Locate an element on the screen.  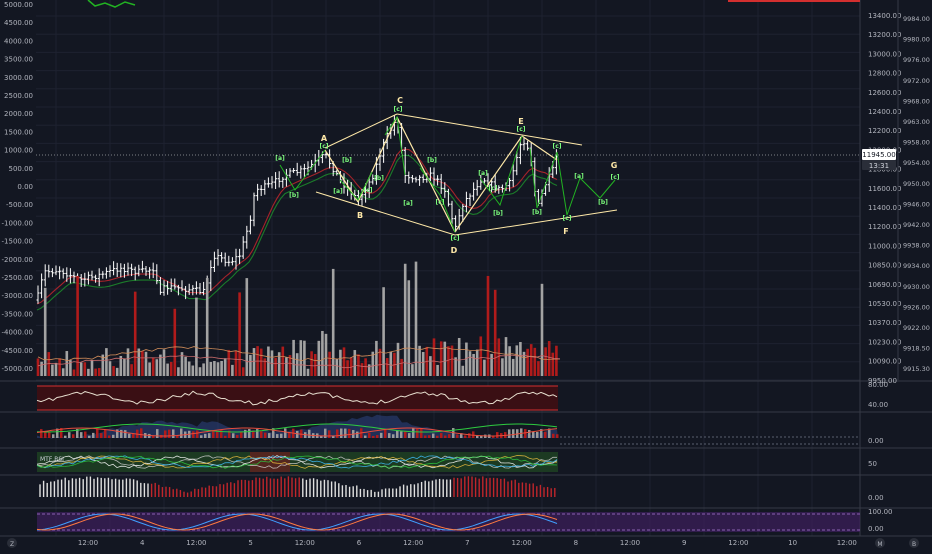
right-axis-tick: 12800.00 is located at coordinates (884, 74).